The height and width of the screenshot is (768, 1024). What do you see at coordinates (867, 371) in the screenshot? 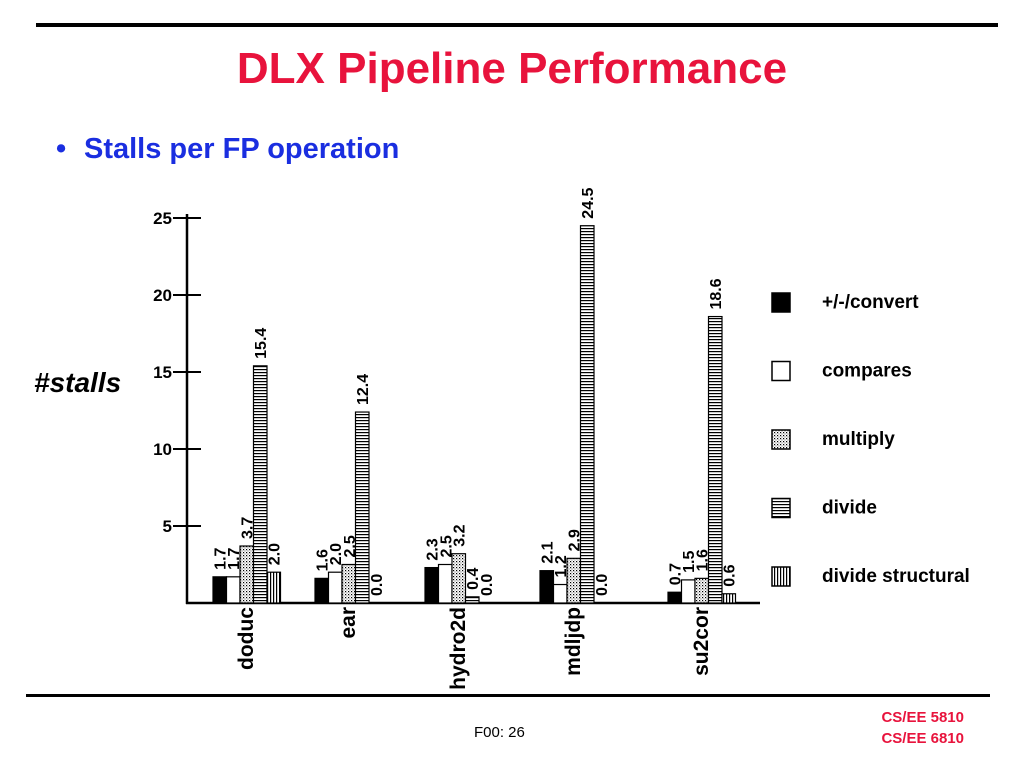
I see `legend-label: compares` at bounding box center [867, 371].